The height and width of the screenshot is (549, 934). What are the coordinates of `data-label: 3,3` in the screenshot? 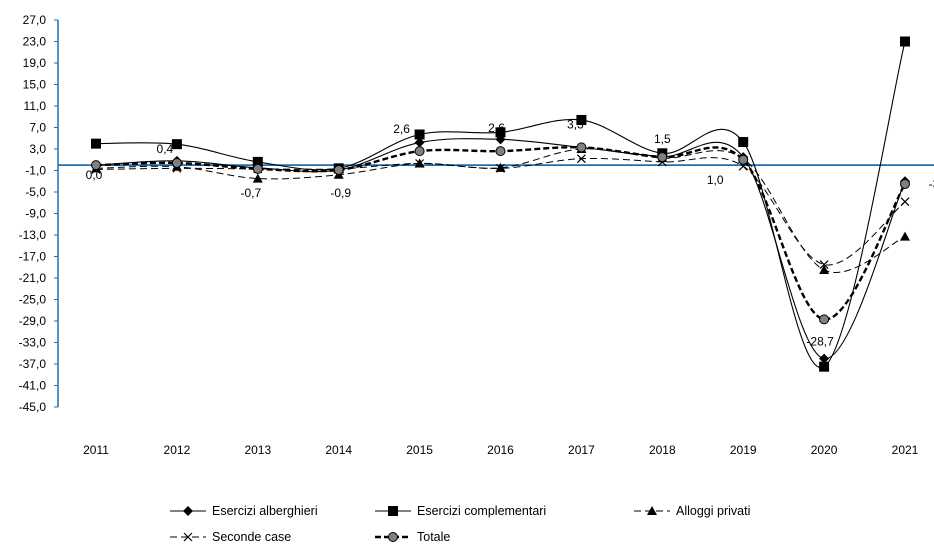 It's located at (575, 124).